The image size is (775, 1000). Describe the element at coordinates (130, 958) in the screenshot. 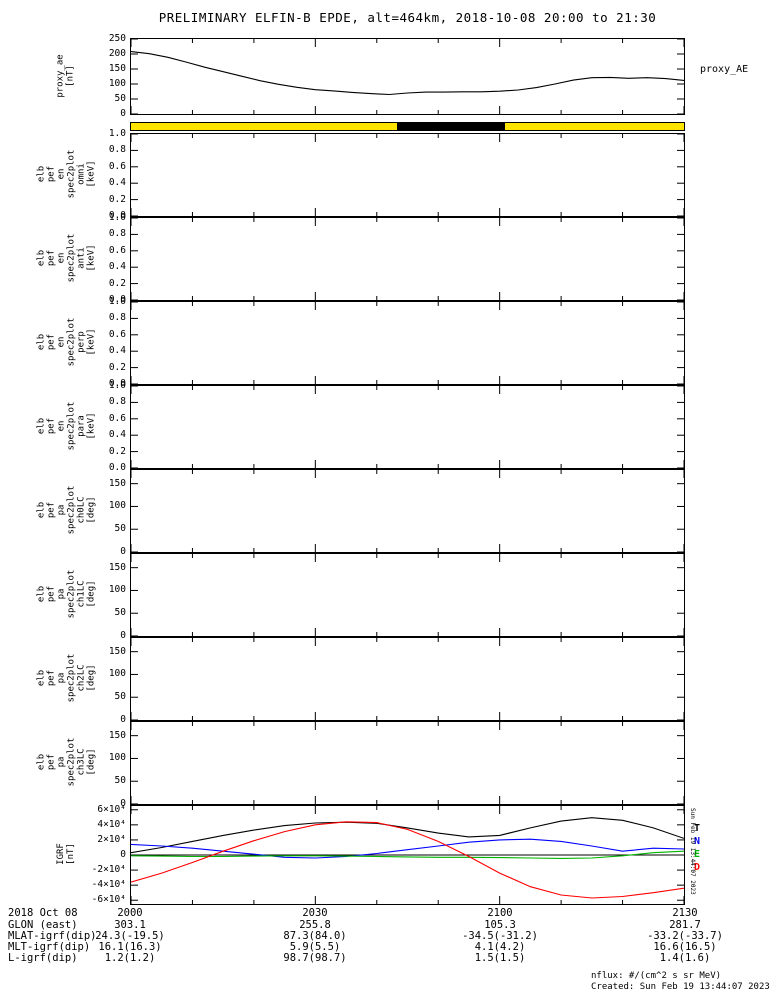

I see `row-value: 1.2(1.2)` at that location.